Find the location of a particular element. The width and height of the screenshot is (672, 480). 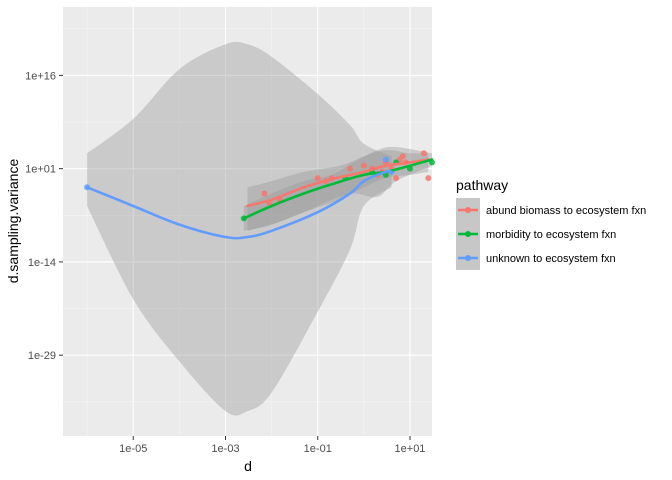

x-axis-title: d is located at coordinates (248, 466).